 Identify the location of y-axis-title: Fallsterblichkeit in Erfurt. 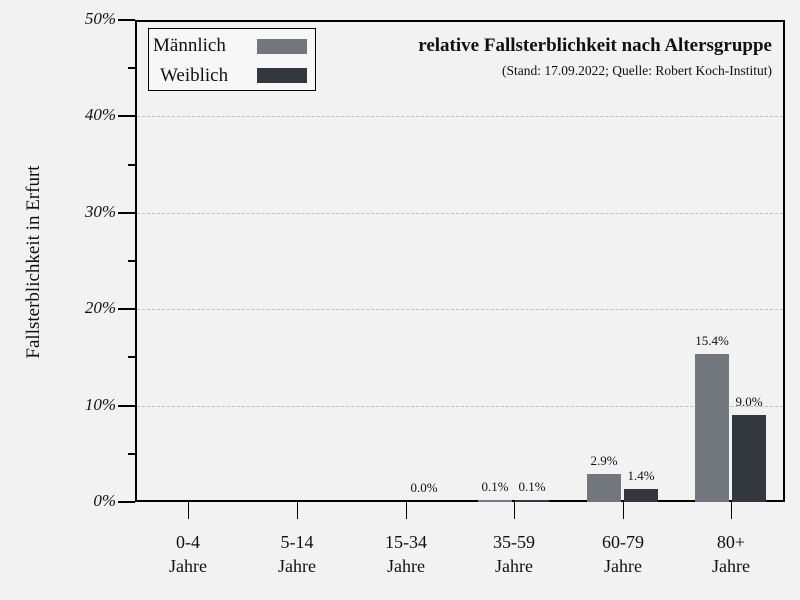
(33, 262).